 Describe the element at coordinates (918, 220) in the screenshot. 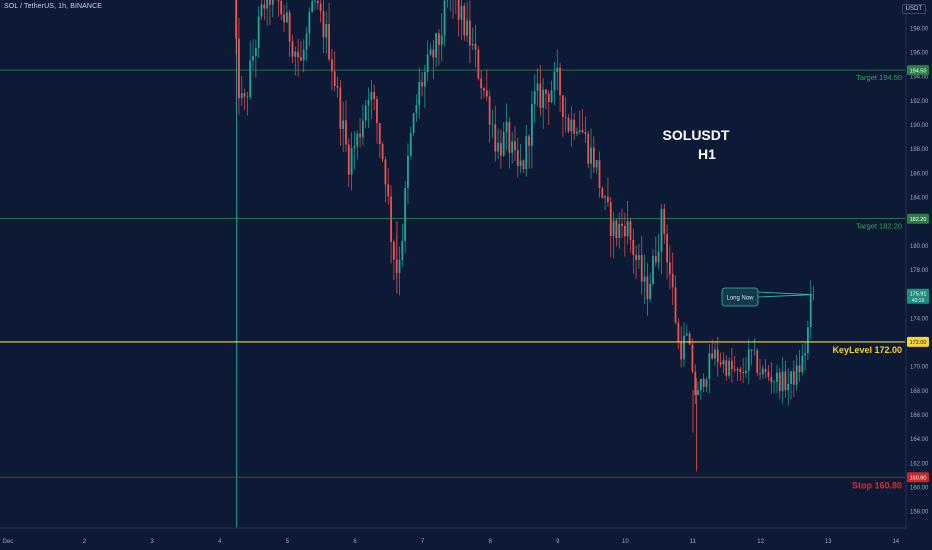

I see `level-tag-text: 182.20` at that location.